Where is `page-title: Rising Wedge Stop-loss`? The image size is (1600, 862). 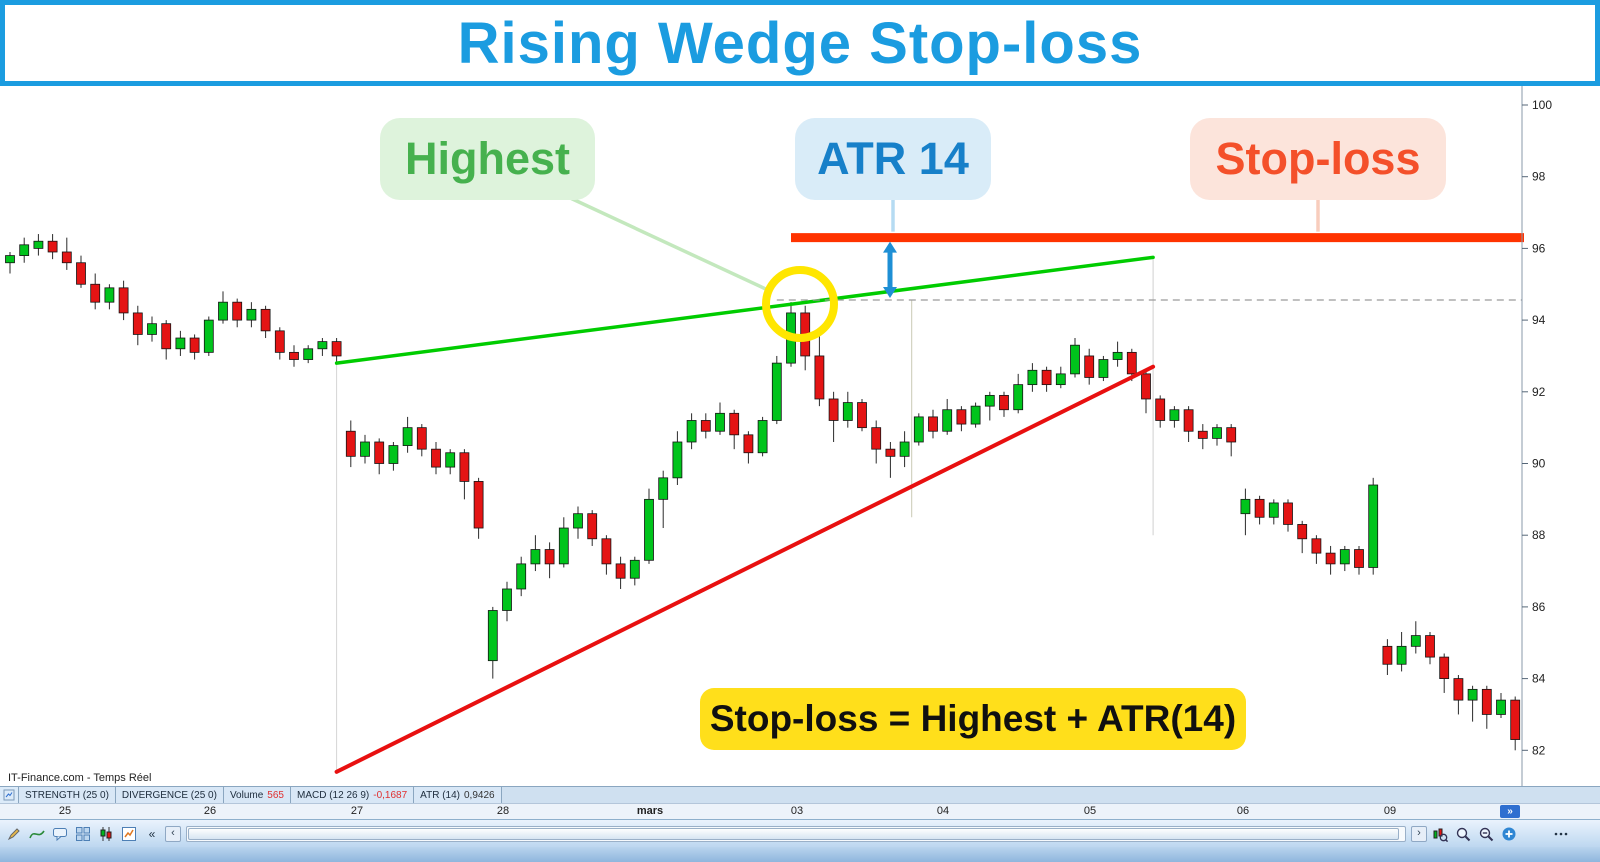 page-title: Rising Wedge Stop-loss is located at coordinates (800, 43).